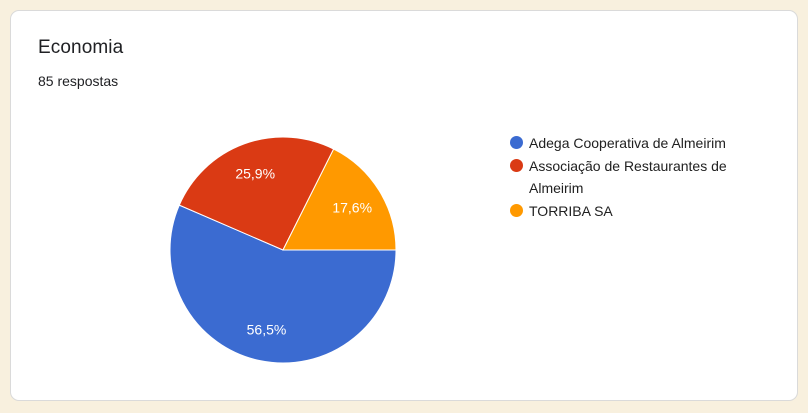  What do you see at coordinates (352, 207) in the screenshot?
I see `pie-slice-percentage-label: 17,6%` at bounding box center [352, 207].